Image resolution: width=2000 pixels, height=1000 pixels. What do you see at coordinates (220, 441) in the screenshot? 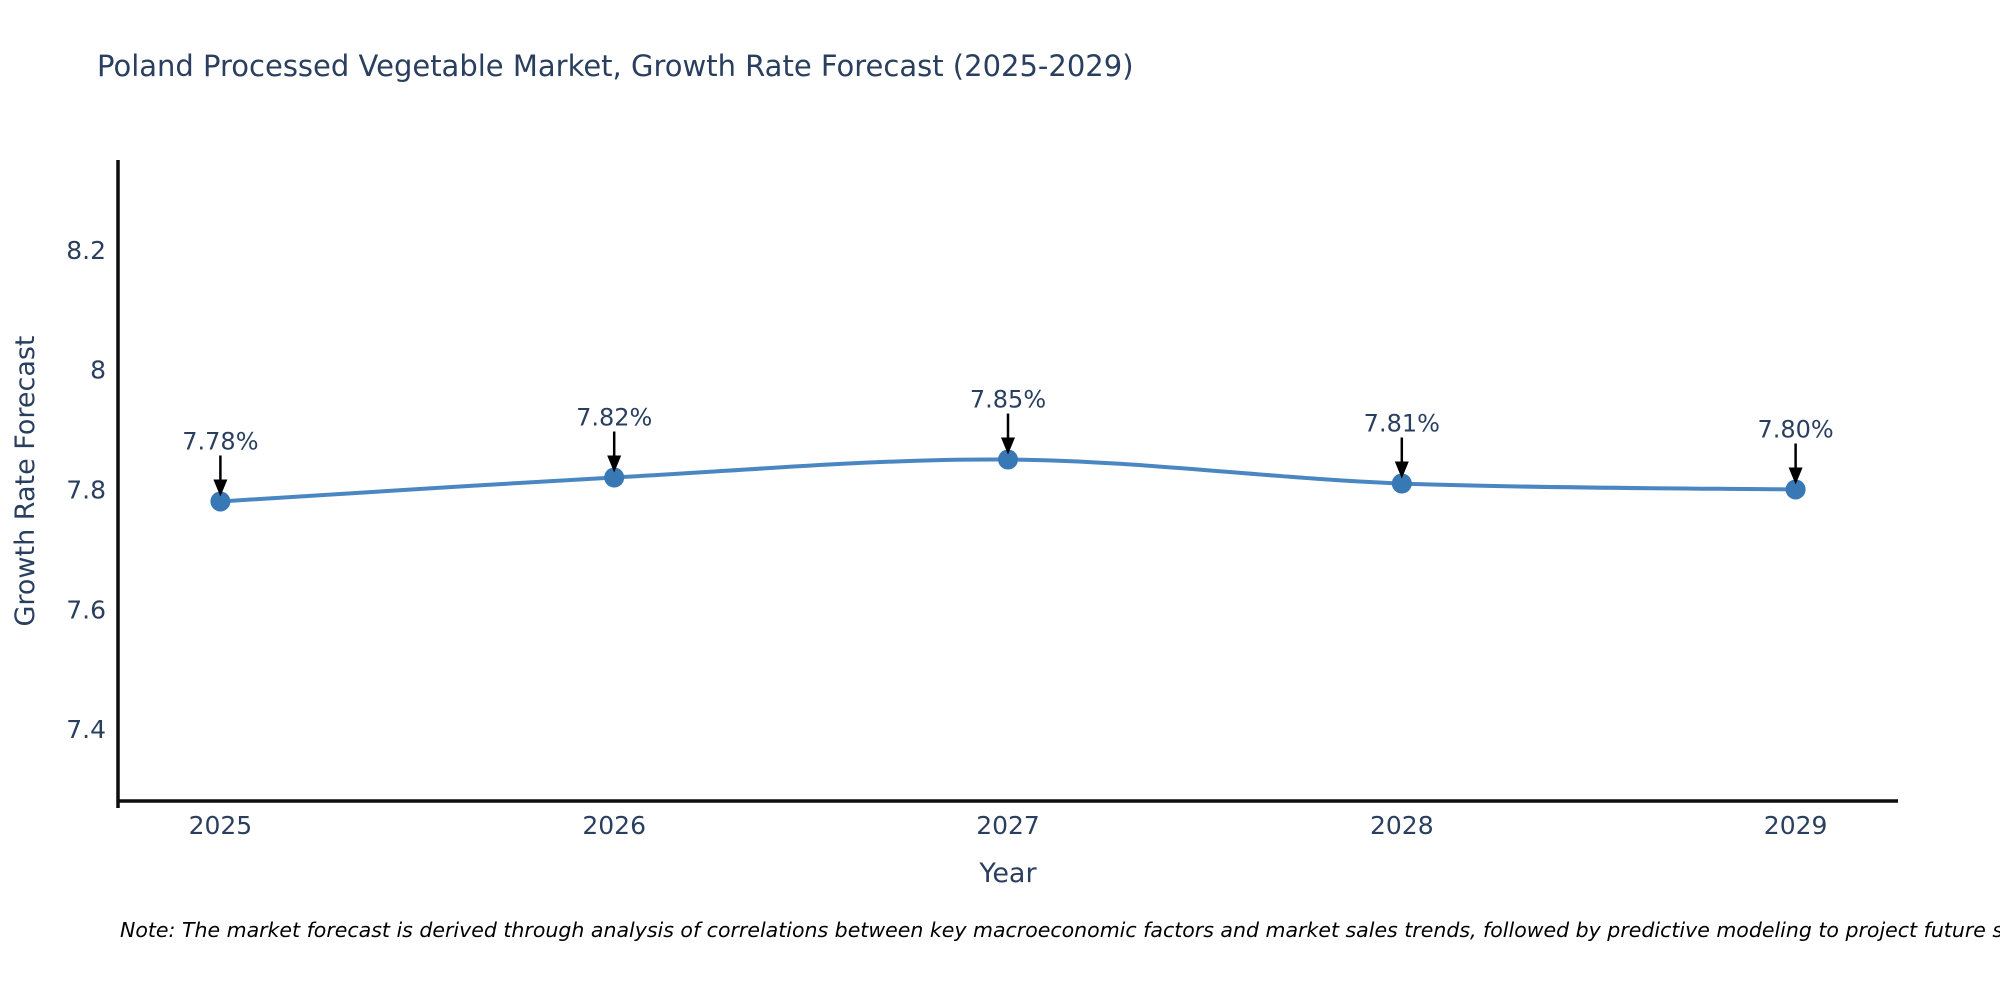
I see `data-point-label: 7.78%` at bounding box center [220, 441].